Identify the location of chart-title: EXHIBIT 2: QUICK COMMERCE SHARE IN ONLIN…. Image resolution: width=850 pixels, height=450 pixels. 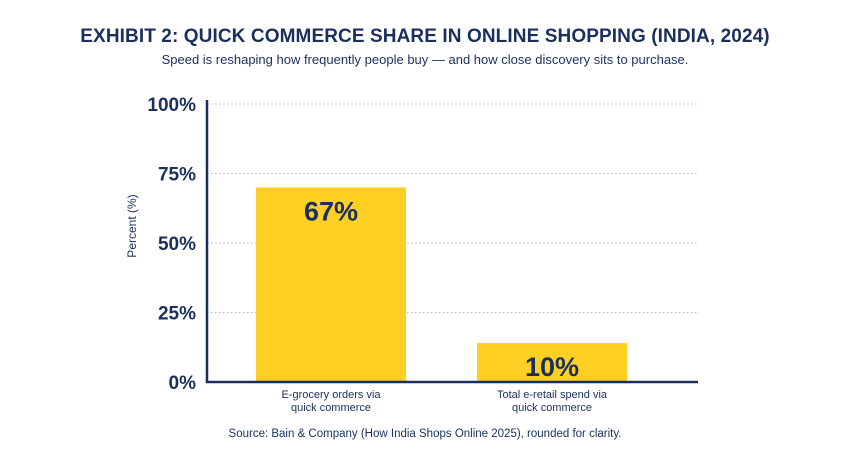
(425, 36).